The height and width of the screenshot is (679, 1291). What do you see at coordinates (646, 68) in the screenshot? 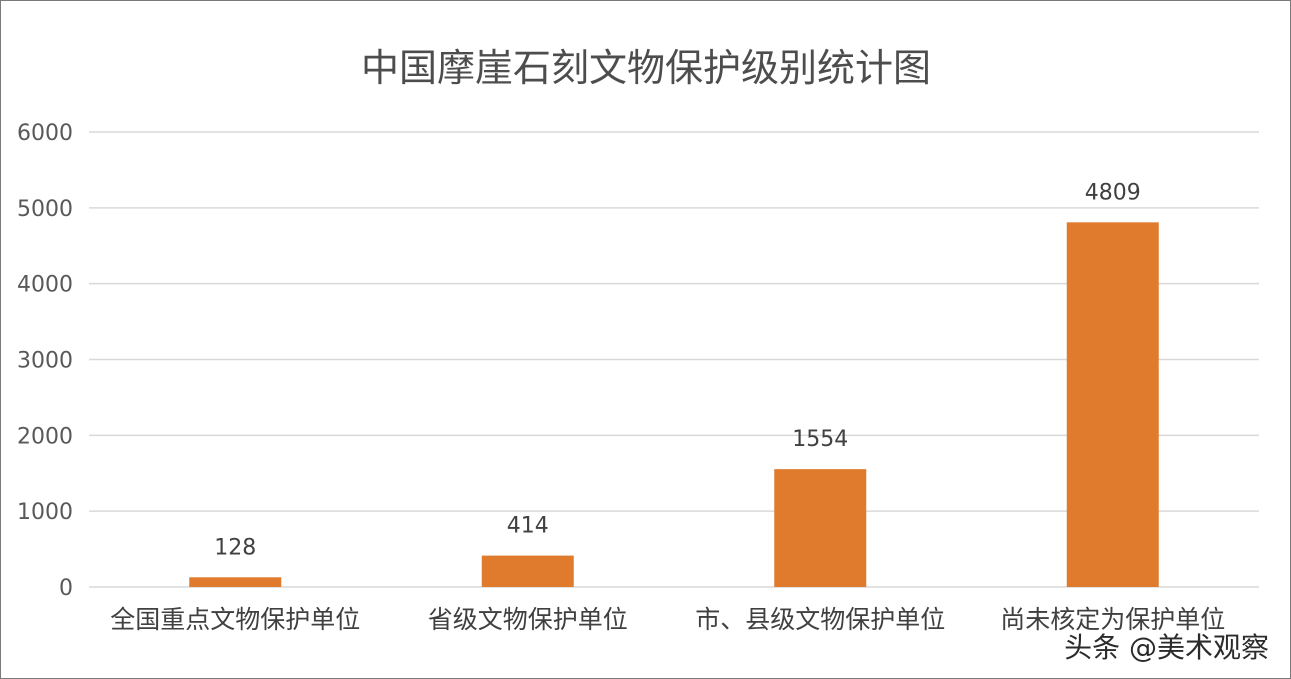
I see `chart-title: 中国摩崖石刻文物保护级别统计图` at bounding box center [646, 68].